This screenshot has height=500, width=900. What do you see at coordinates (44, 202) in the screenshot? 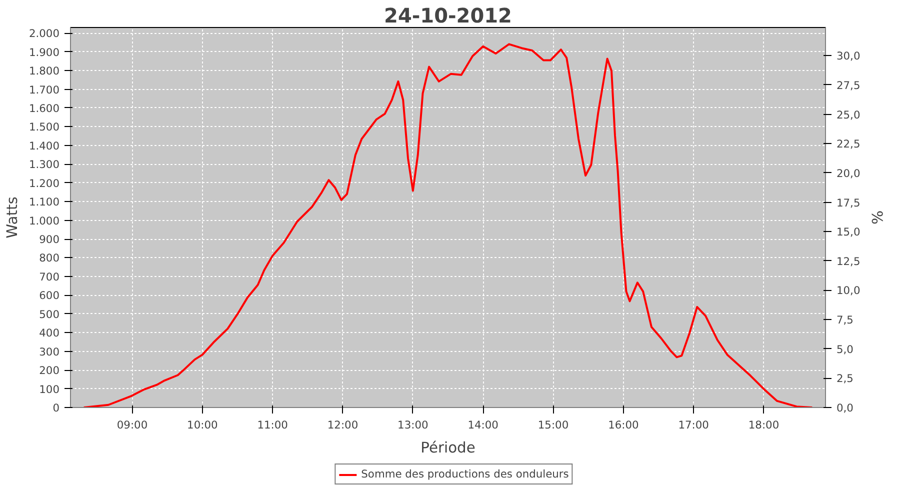
I see `y-tick-label: 1.100` at bounding box center [44, 202].